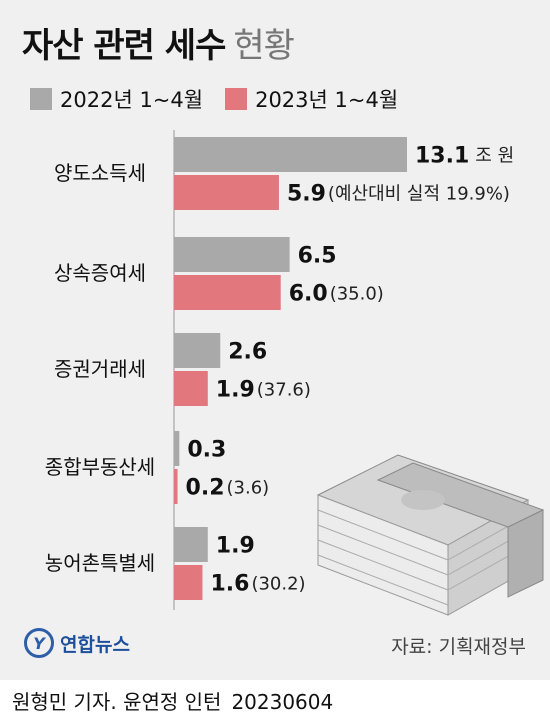  What do you see at coordinates (100, 273) in the screenshot?
I see `category-label: 상속증여세` at bounding box center [100, 273].